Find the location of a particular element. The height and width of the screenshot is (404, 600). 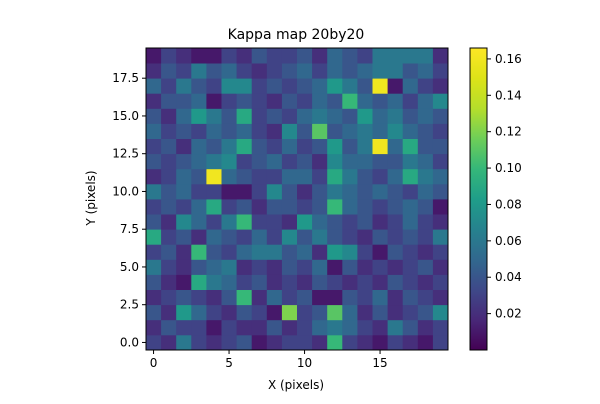

y-tick-label: 17.5 is located at coordinates (125, 78).